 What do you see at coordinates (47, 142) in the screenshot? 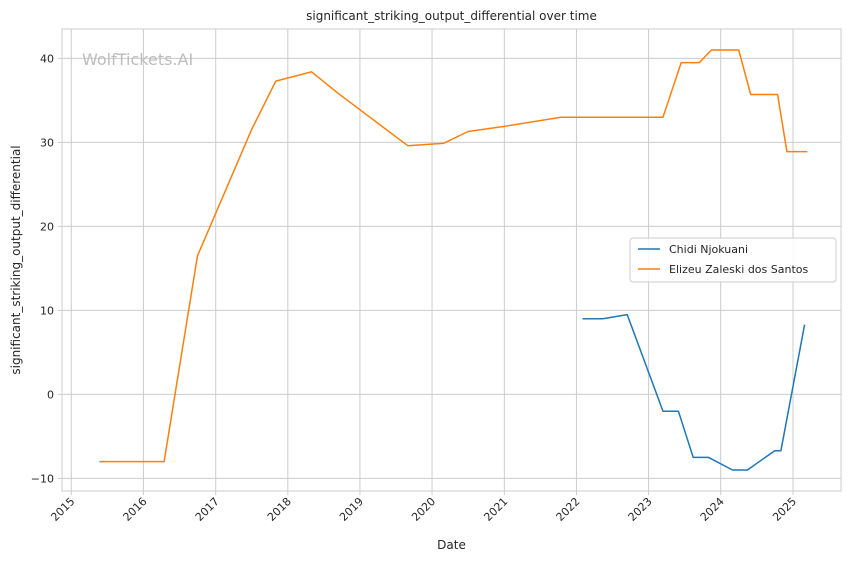
I see `y-tick-label: 30` at bounding box center [47, 142].